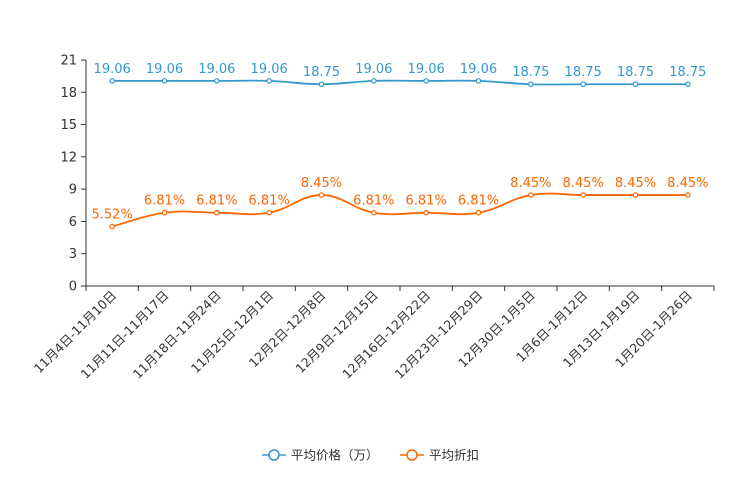 Image resolution: width=744 pixels, height=496 pixels. Describe the element at coordinates (68, 125) in the screenshot. I see `y-tick-label: 15` at that location.